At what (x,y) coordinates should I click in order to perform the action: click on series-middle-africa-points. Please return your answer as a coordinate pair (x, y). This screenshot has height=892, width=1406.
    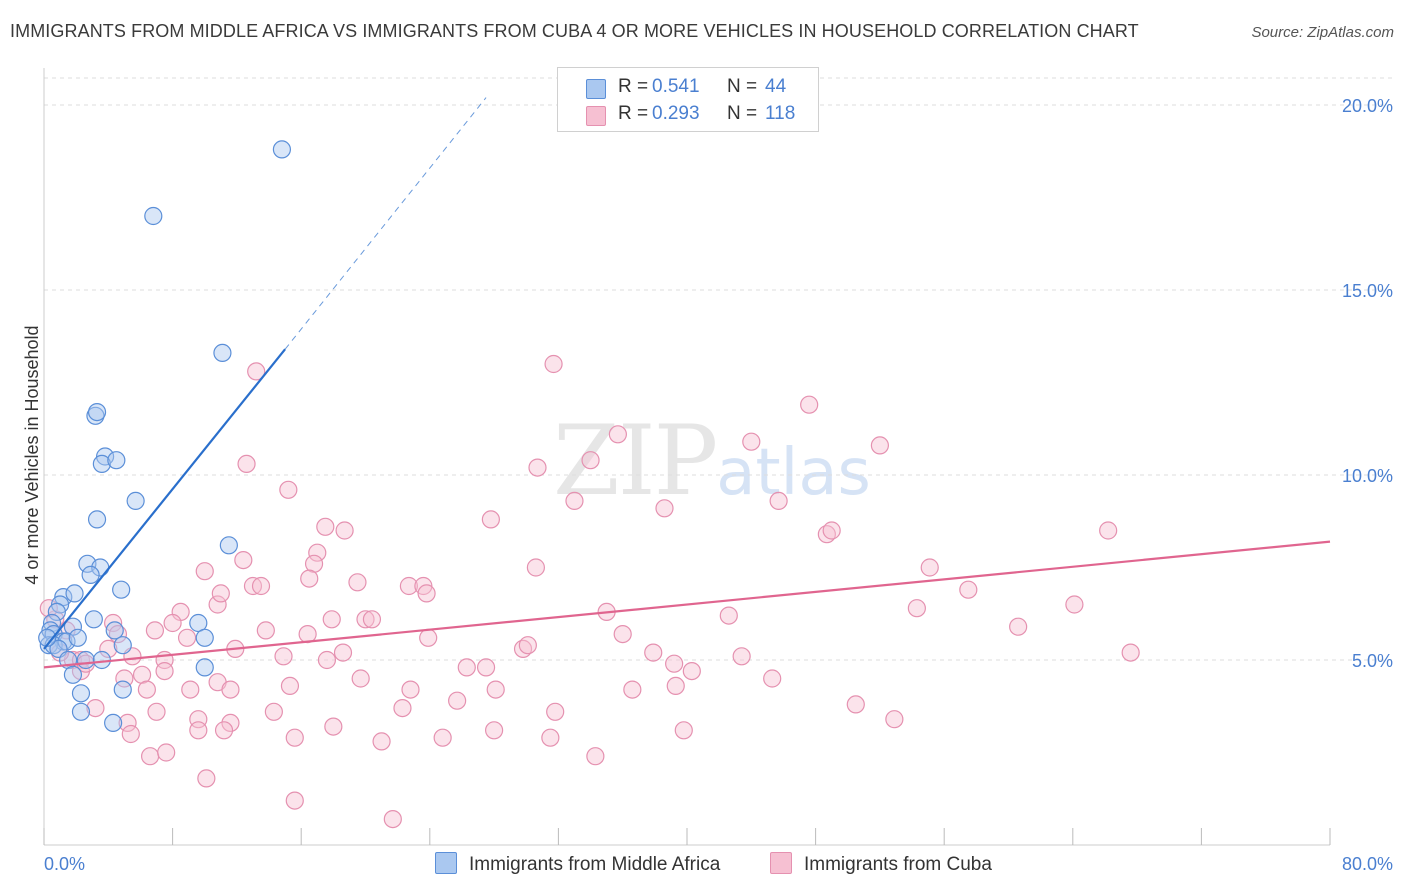
    Looking at the image, I should click on (165, 436).